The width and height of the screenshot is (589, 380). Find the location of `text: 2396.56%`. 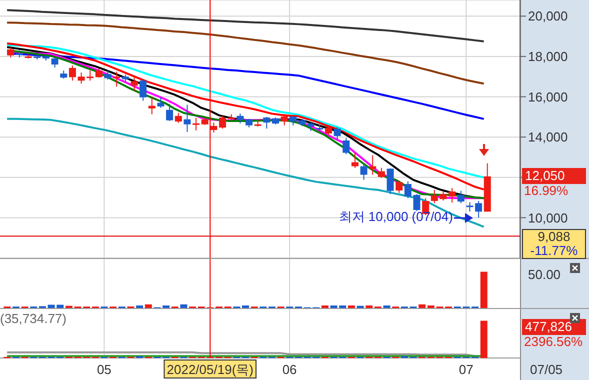

text: 2396.56% is located at coordinates (553, 341).